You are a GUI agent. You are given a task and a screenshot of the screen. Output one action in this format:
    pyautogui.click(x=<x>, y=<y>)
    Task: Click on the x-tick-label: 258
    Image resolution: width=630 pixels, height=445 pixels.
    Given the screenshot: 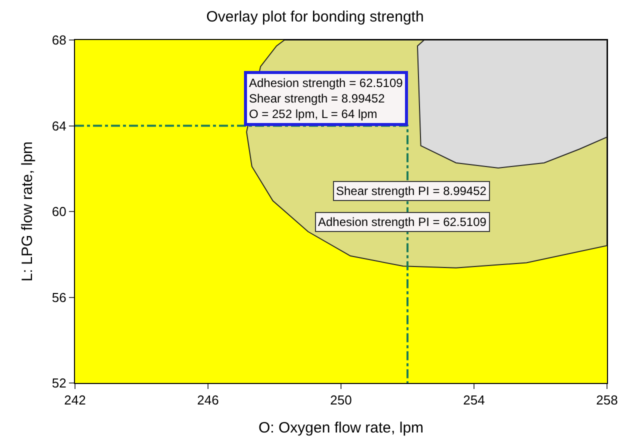 What is the action you would take?
    pyautogui.click(x=607, y=400)
    